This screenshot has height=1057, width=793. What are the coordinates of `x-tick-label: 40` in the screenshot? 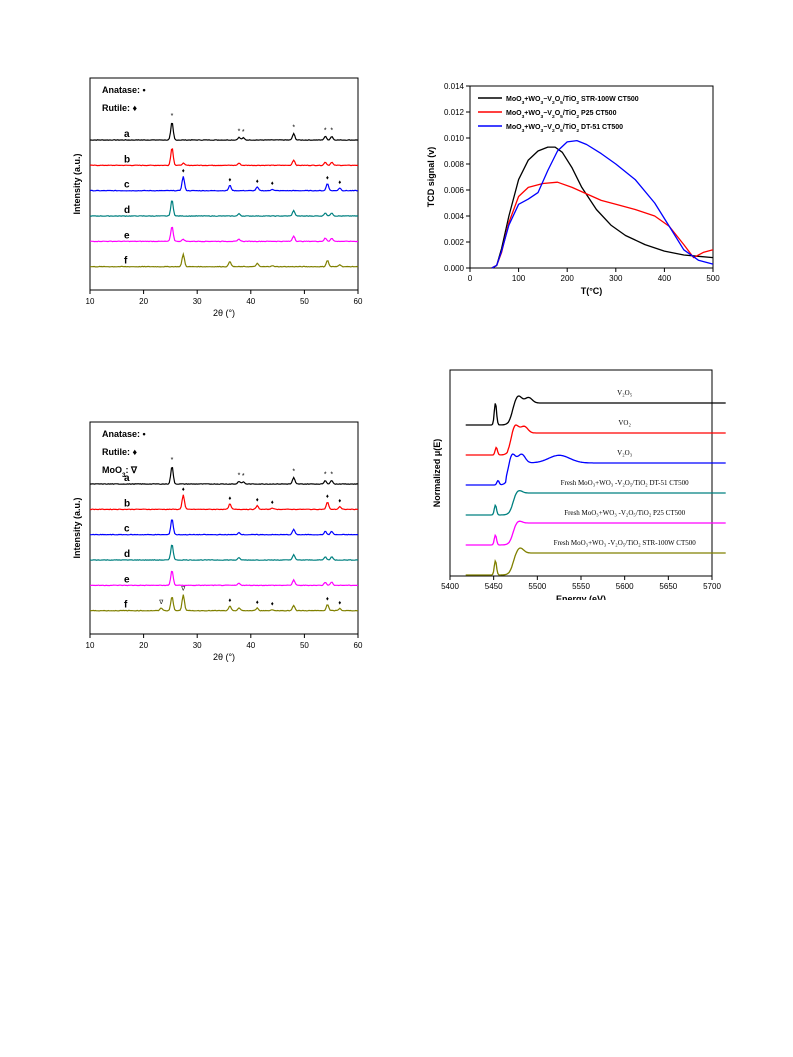 It's located at (250, 301).